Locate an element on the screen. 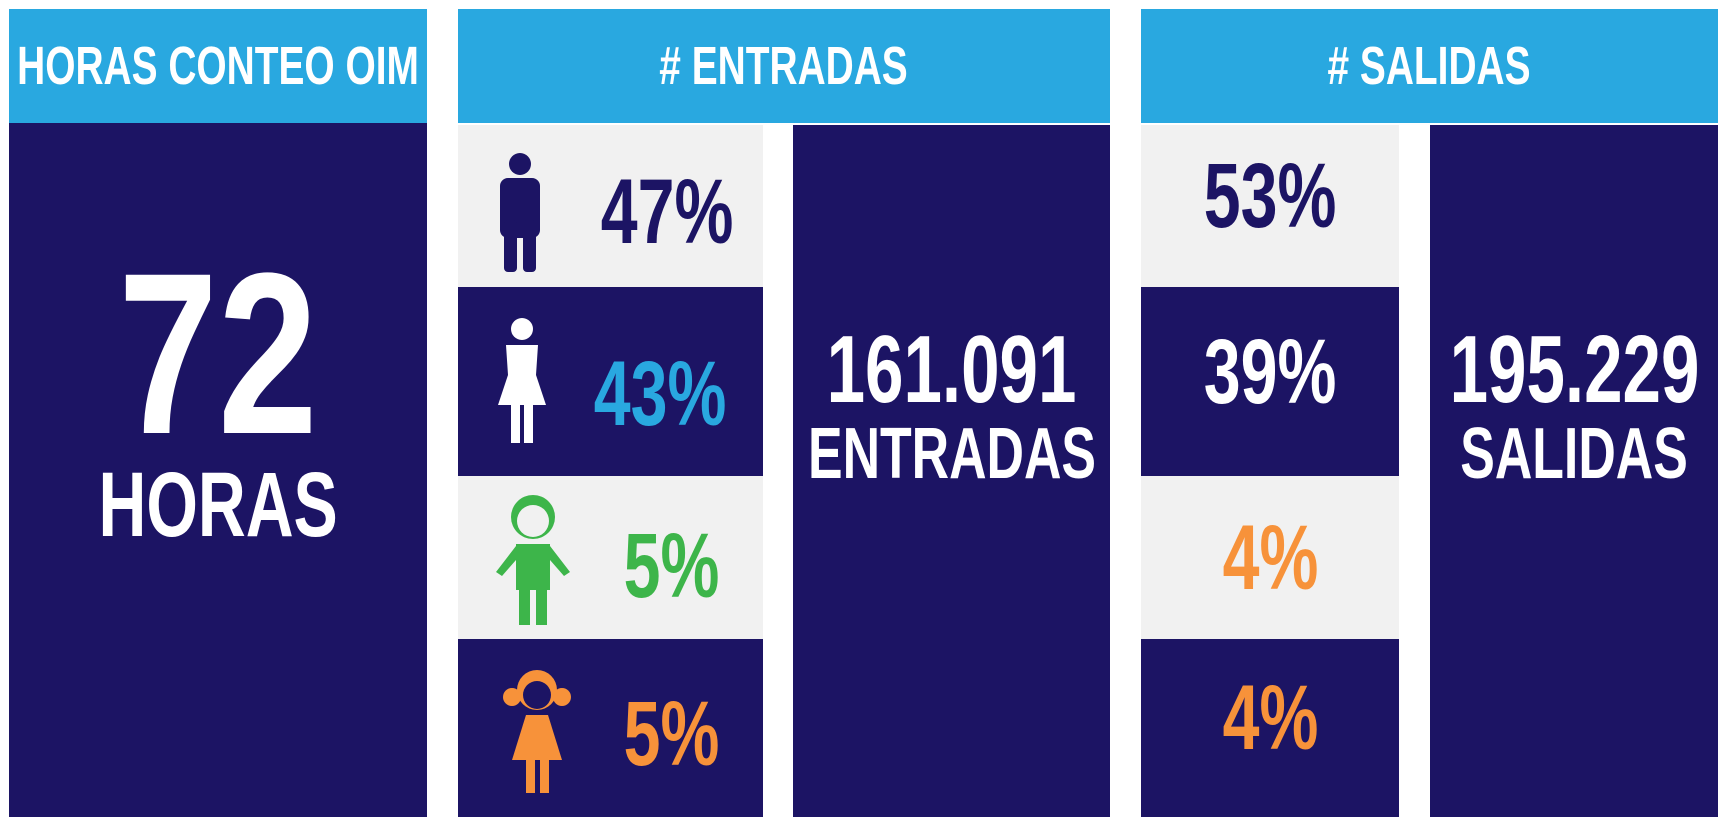  header: # ENTRADAS is located at coordinates (784, 66).